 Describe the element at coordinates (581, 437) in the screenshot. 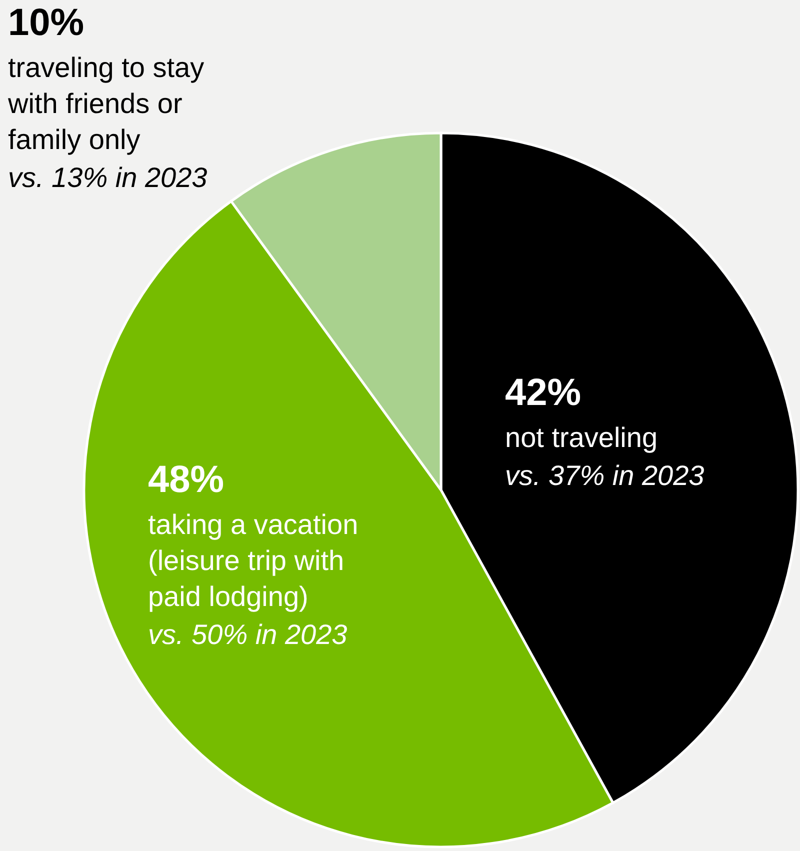

I see `slice-label: not traveling` at that location.